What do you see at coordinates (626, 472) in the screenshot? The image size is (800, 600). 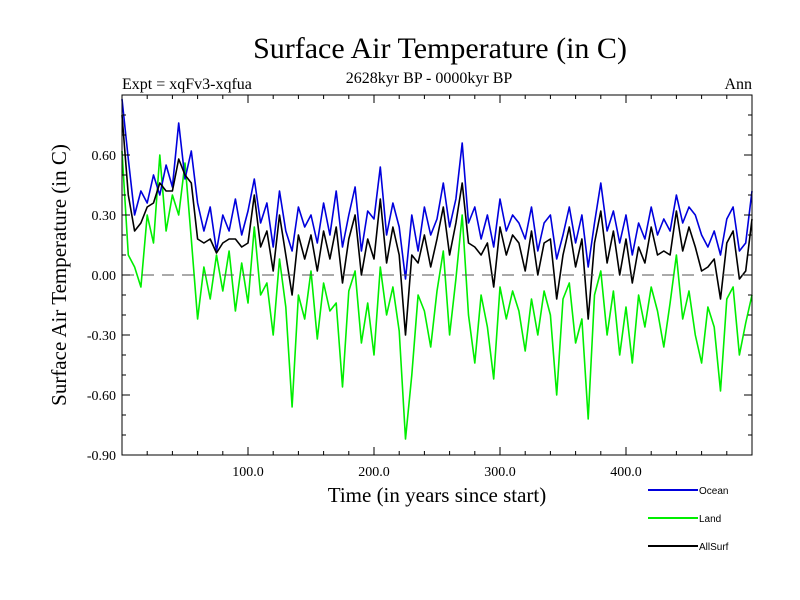 I see `x-tick-label: 400.0` at bounding box center [626, 472].